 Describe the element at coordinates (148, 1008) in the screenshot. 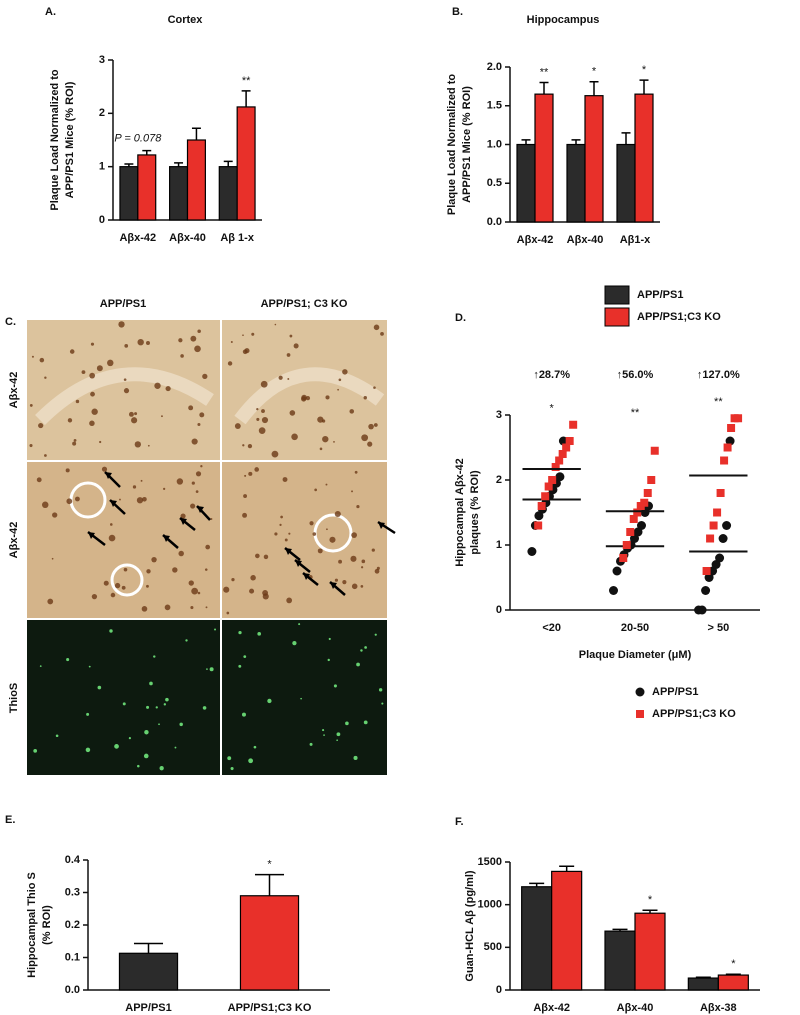

I see `x-tick-label: APP/PS1` at that location.